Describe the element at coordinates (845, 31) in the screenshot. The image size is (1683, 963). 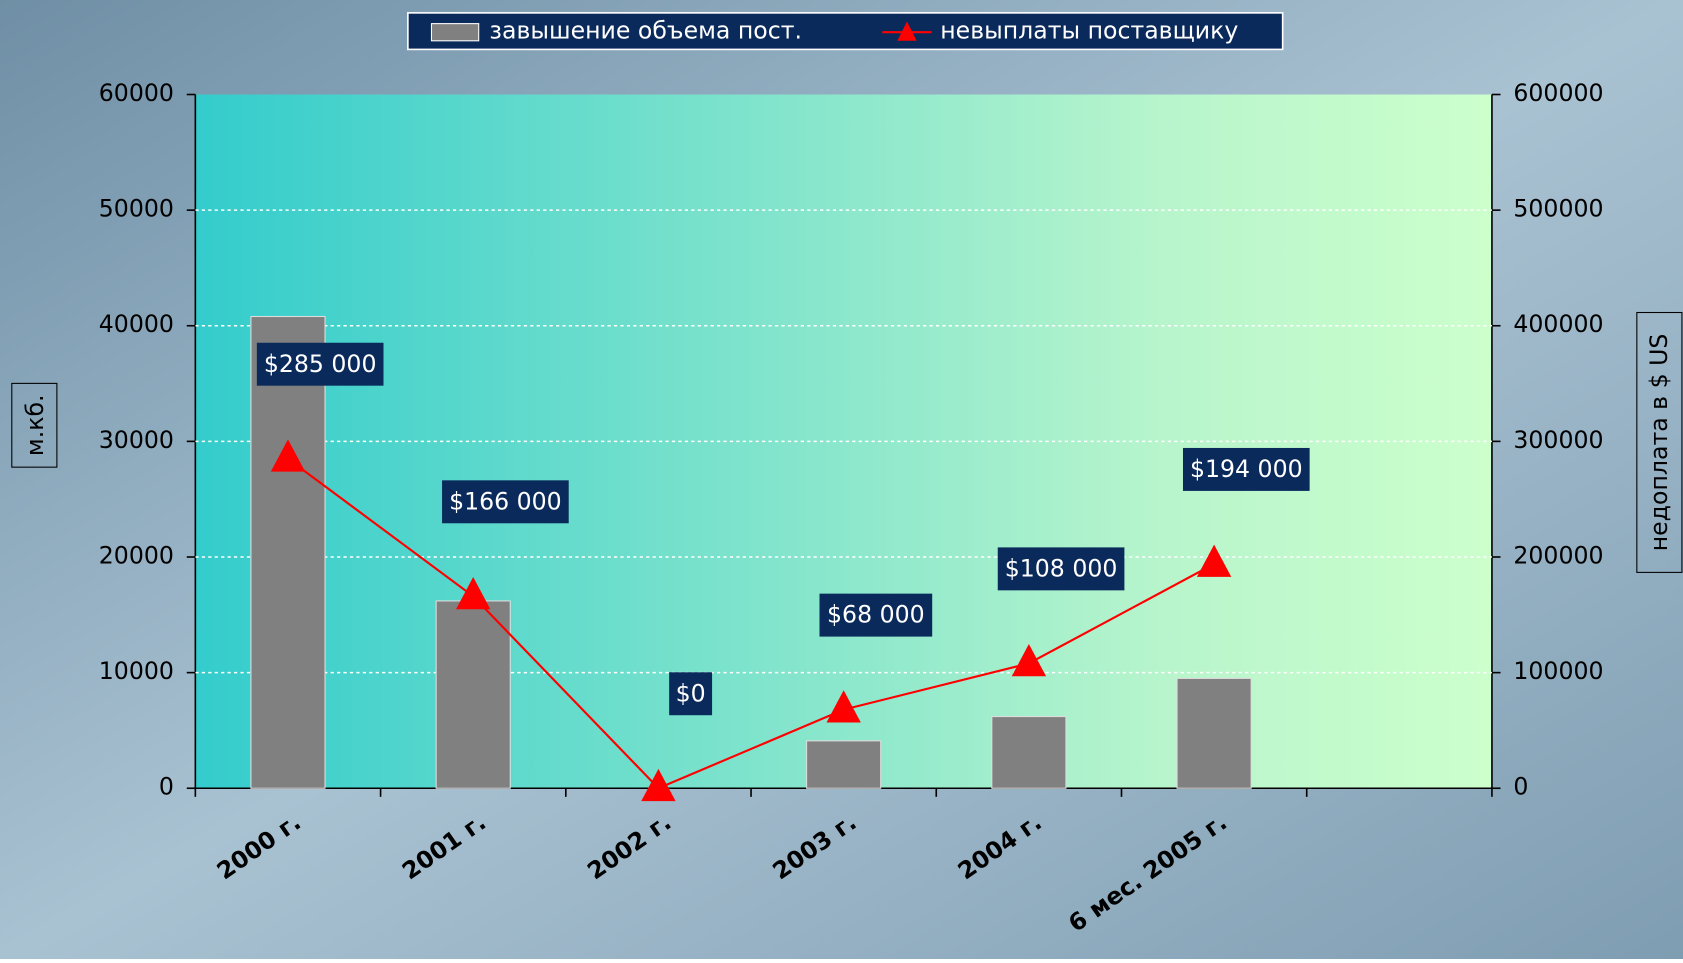
I see `legend` at that location.